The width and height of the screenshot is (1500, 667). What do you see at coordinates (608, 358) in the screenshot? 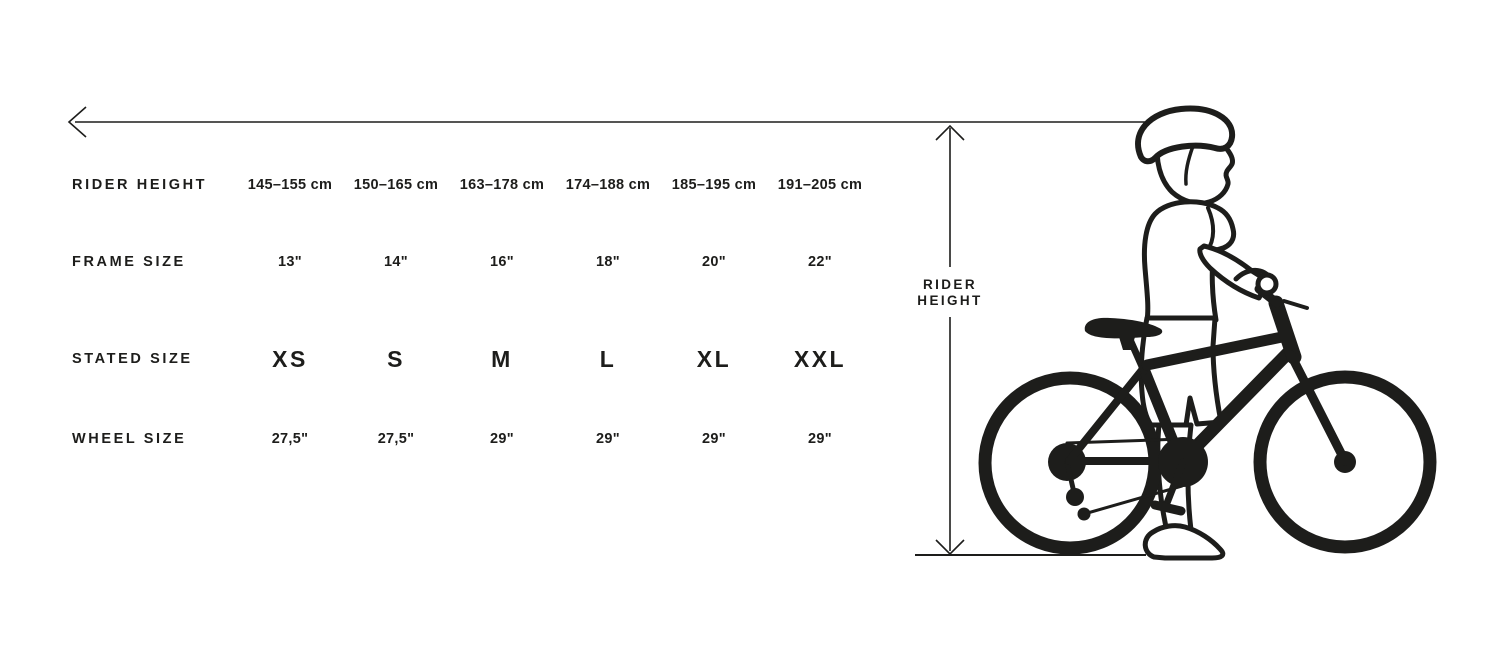
I see `stated-size-value: L` at bounding box center [608, 358].